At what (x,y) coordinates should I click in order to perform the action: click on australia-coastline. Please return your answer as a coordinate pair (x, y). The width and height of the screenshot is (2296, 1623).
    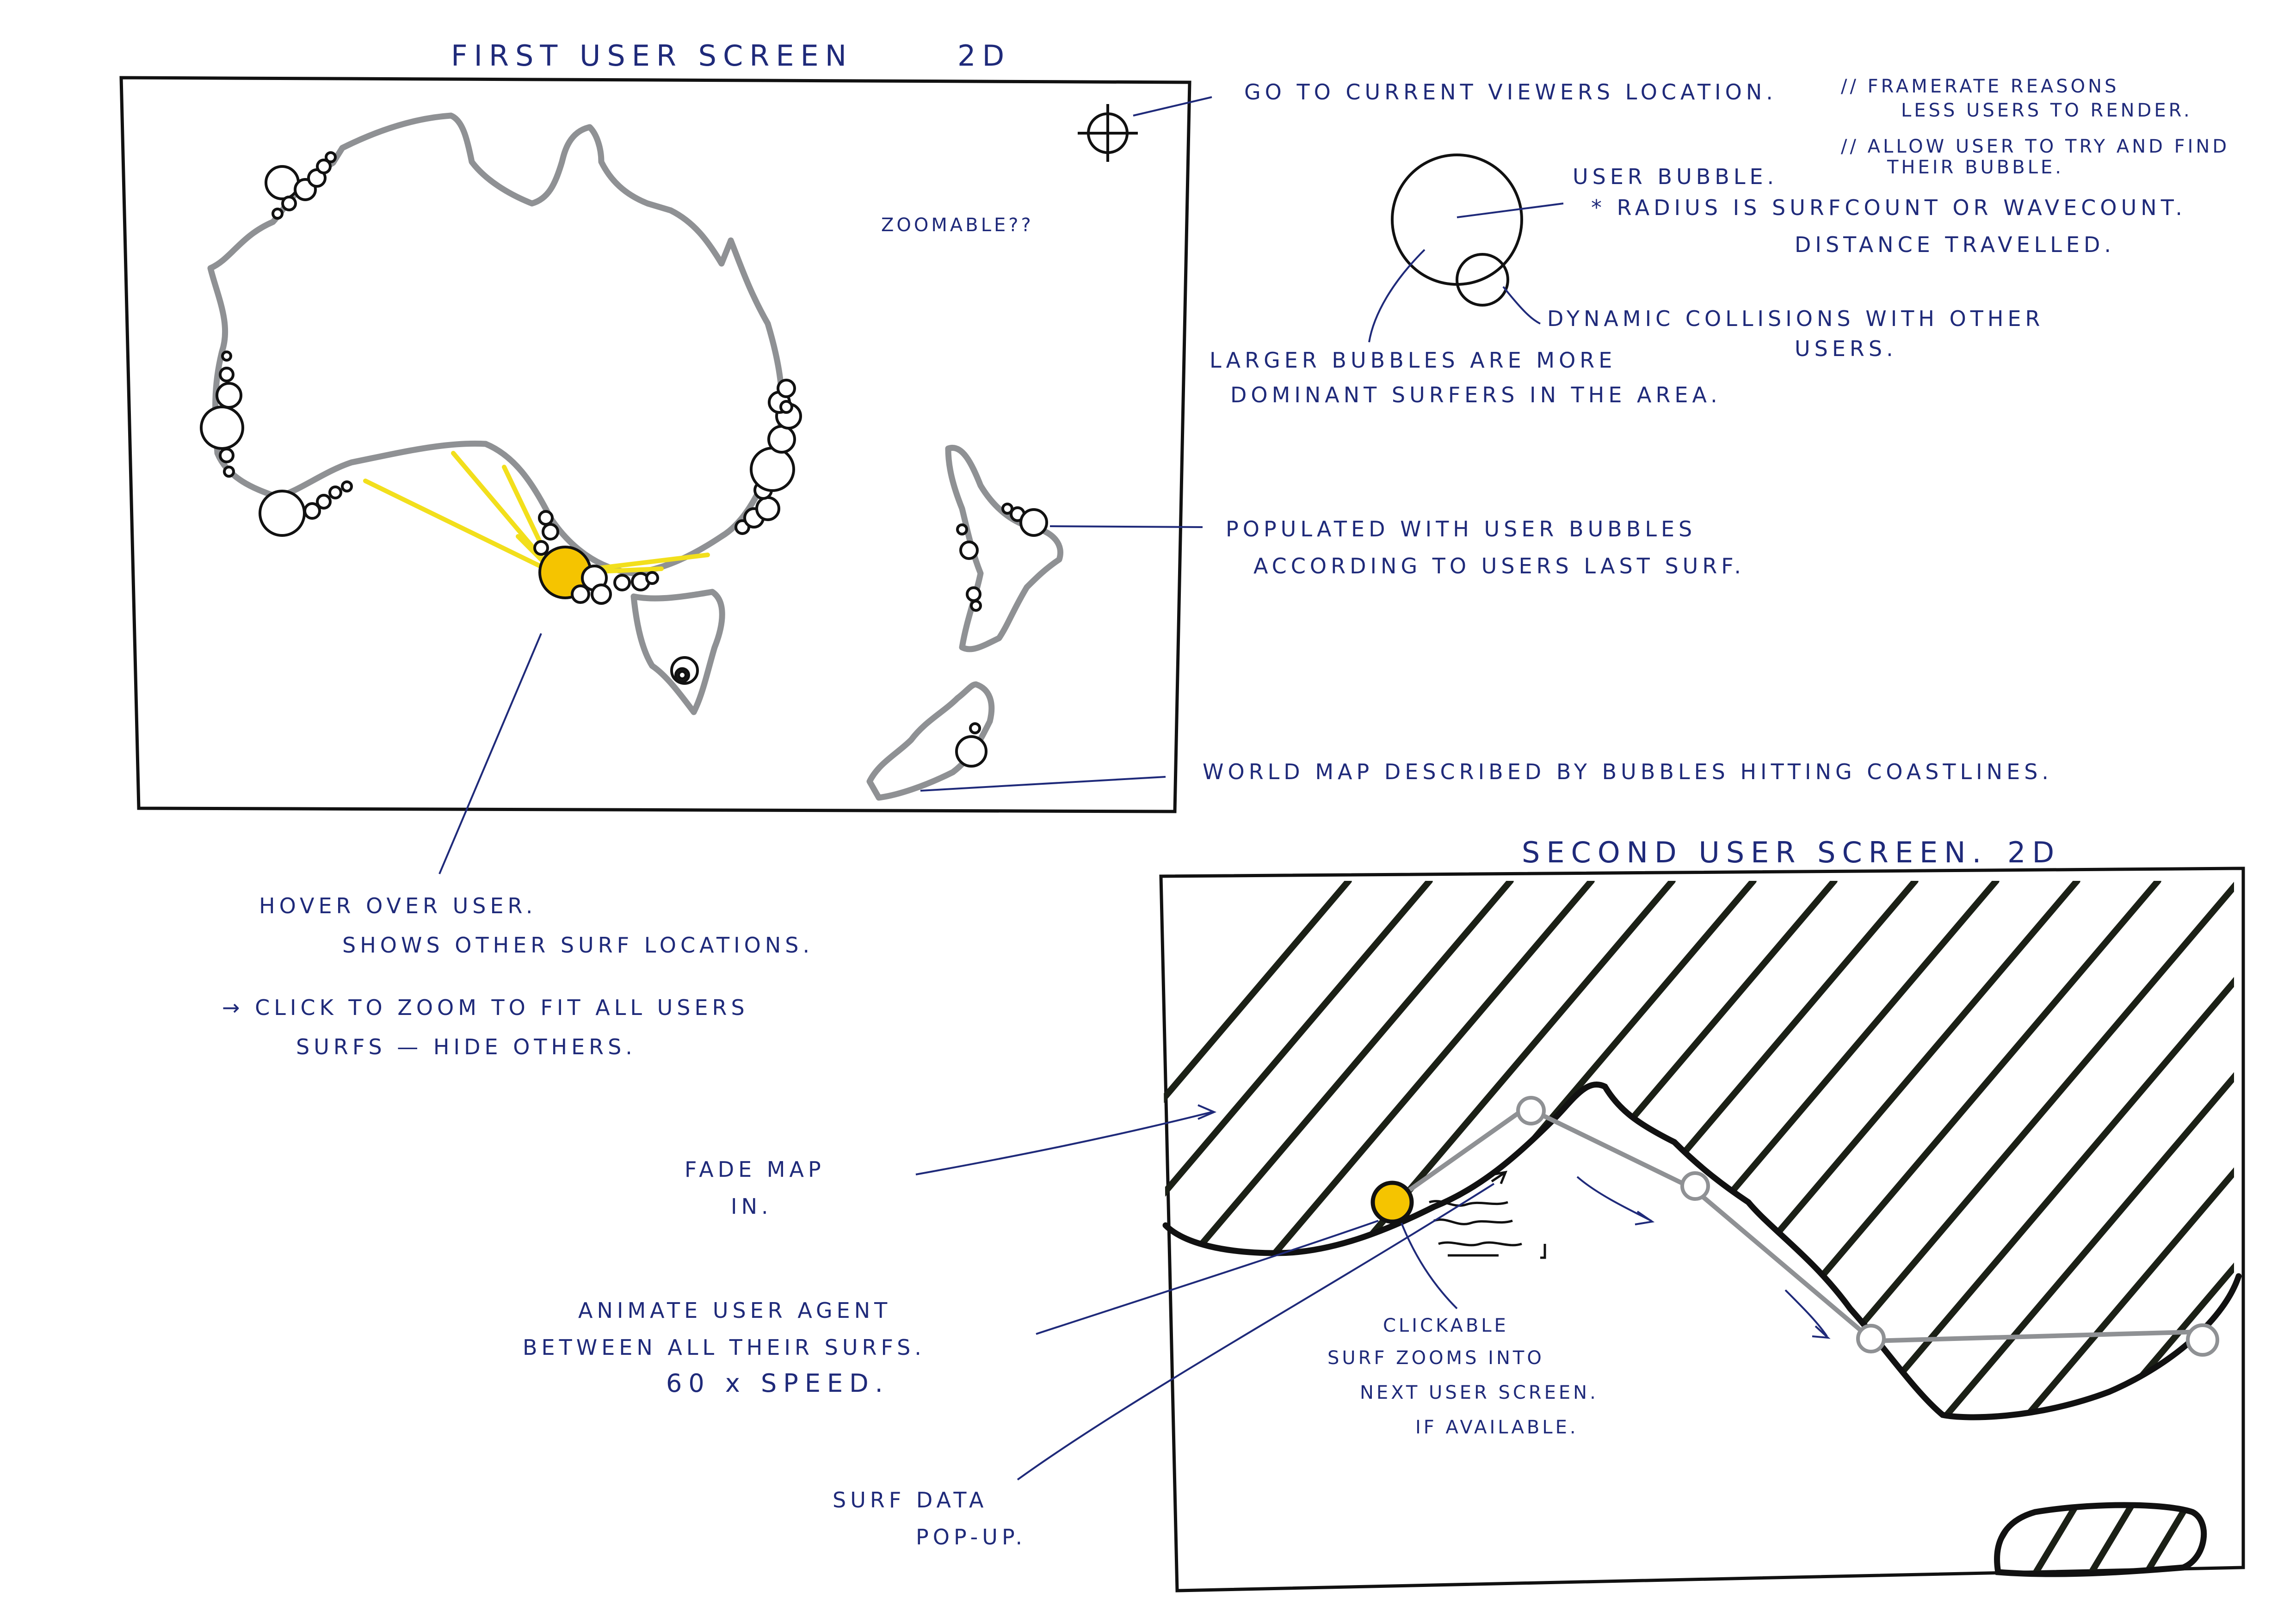
    Looking at the image, I should click on (496, 344).